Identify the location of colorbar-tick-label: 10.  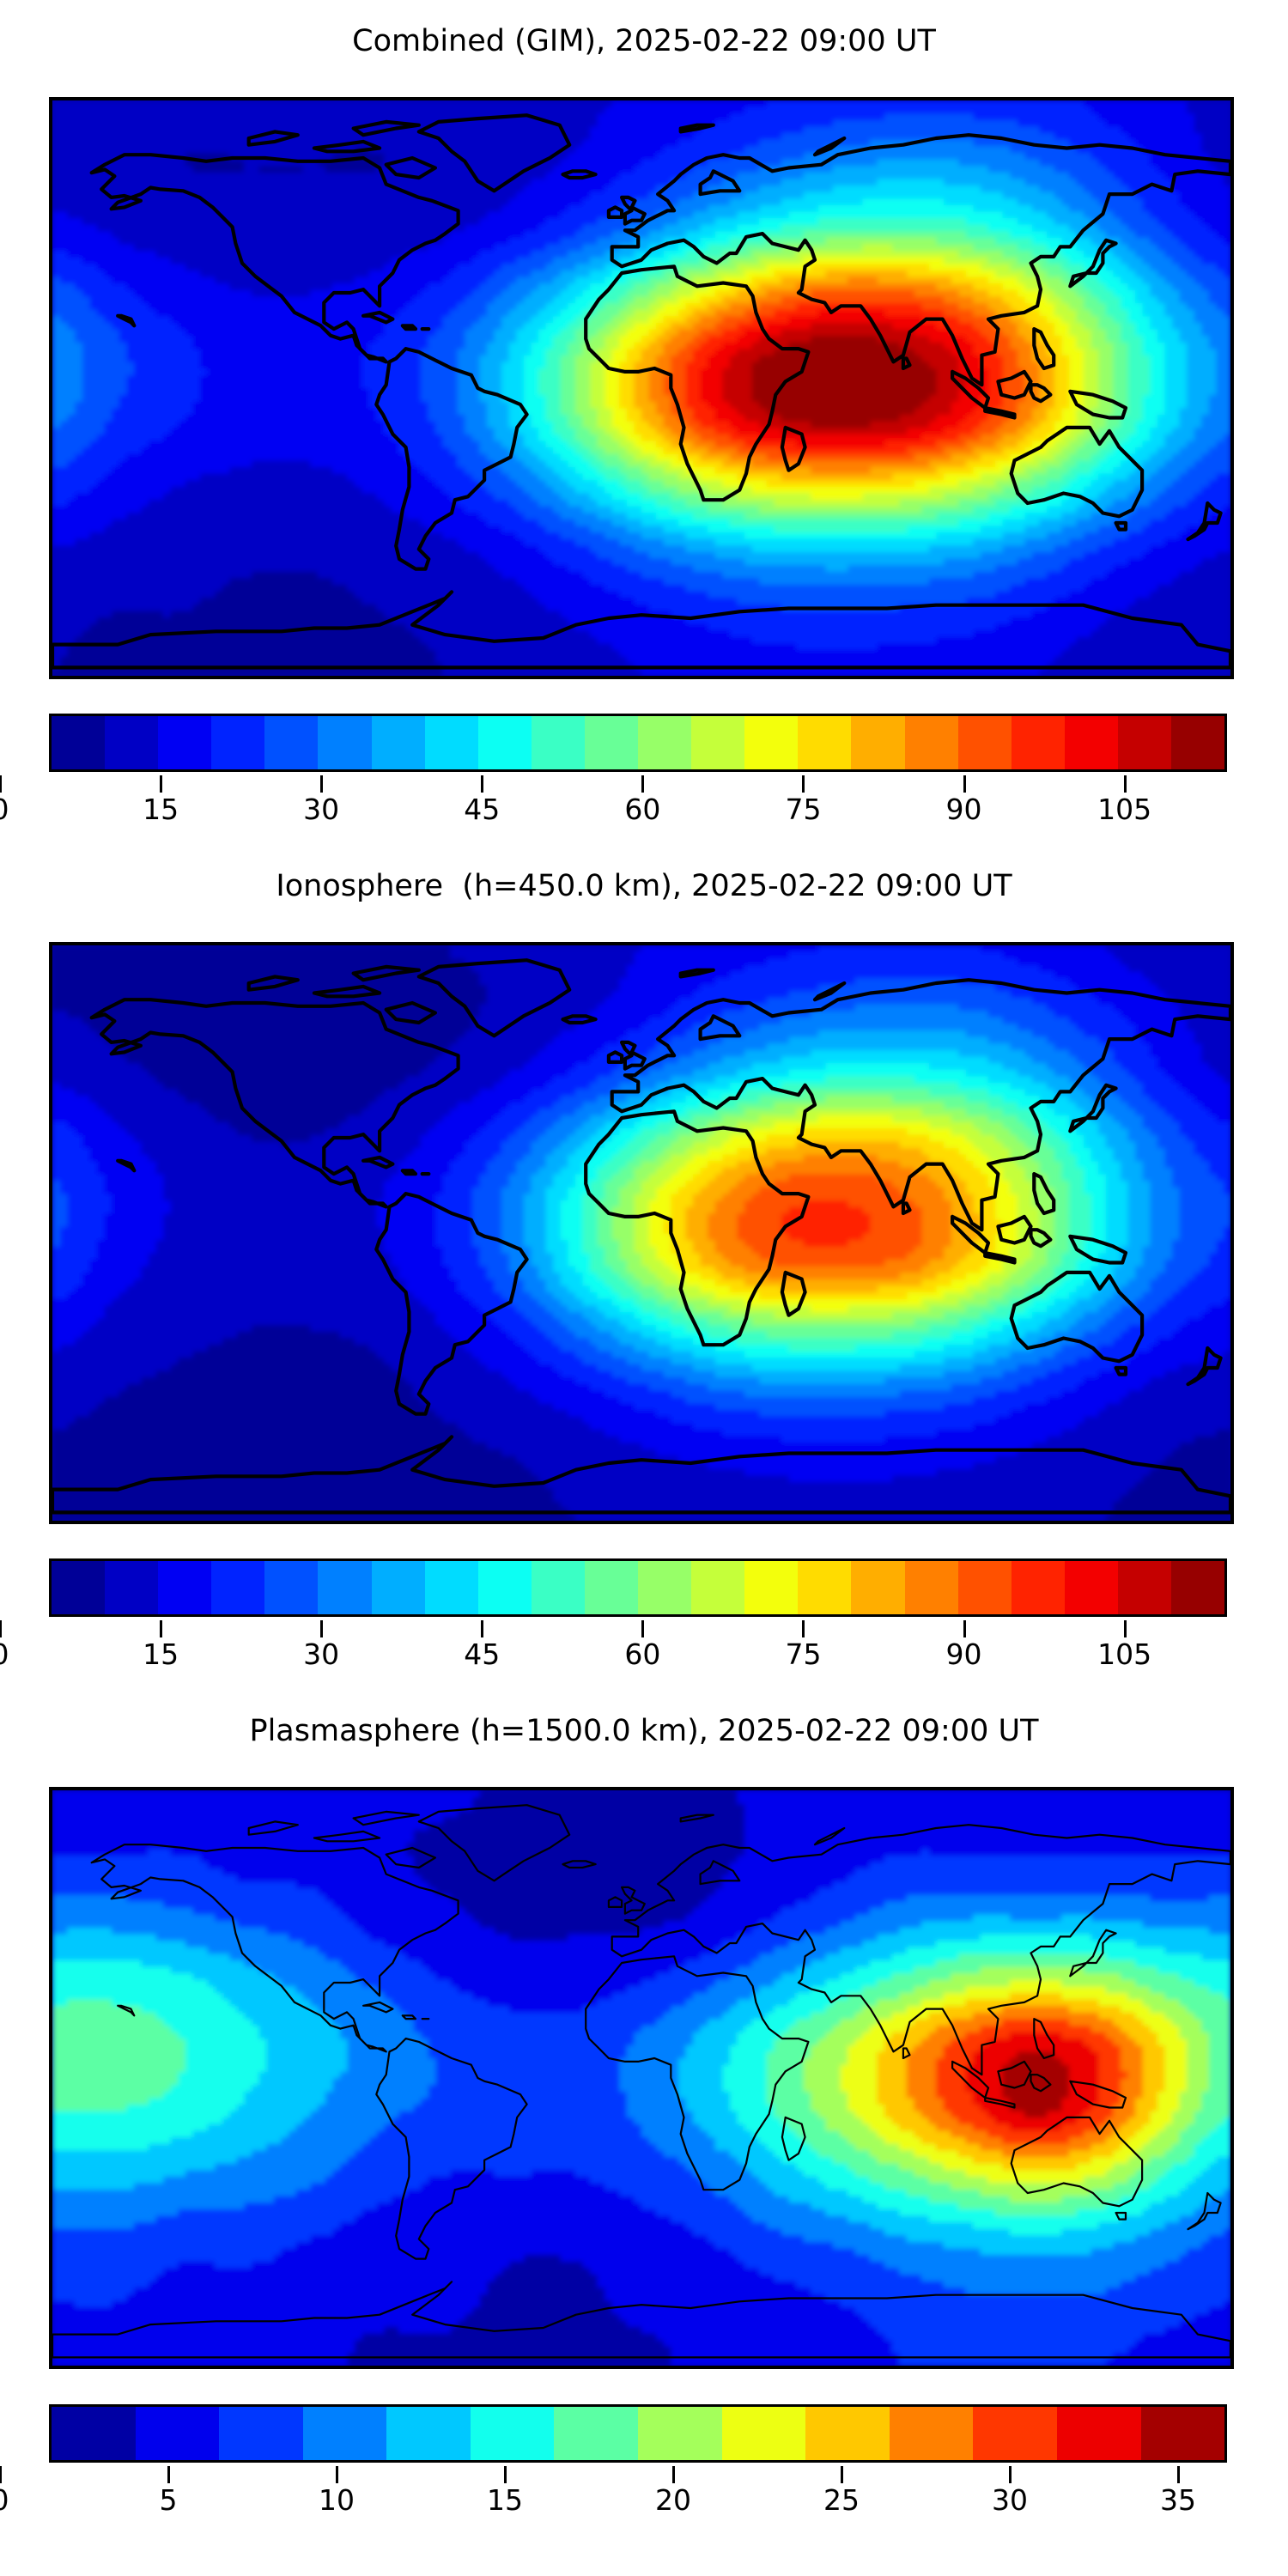
(337, 2500).